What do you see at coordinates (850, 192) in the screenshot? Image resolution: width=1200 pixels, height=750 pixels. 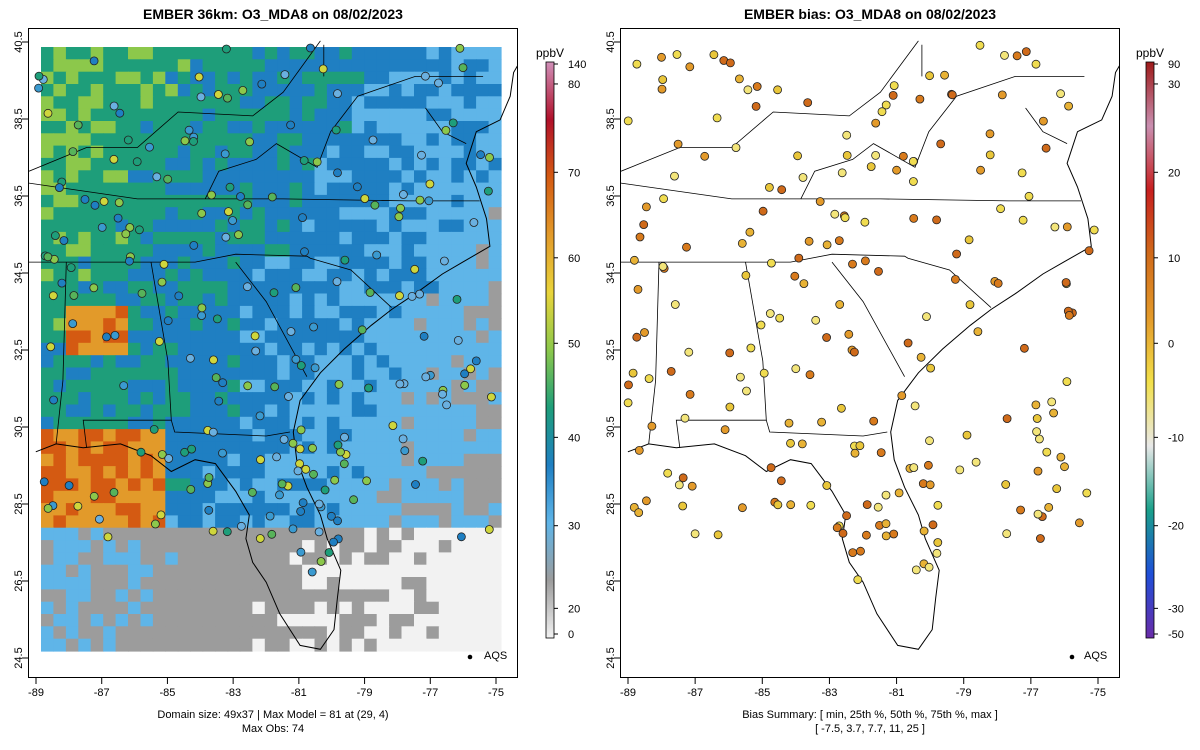 I see `right-state-border` at bounding box center [850, 192].